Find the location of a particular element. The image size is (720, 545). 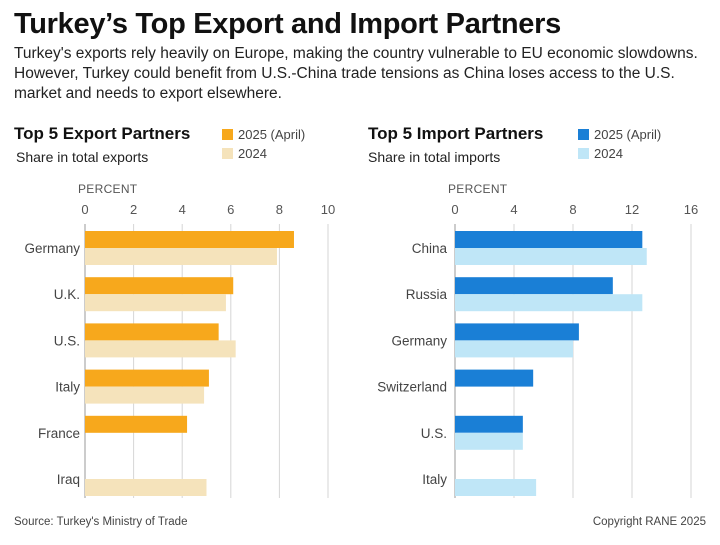

export-legend-2025-label: 2025 (April) is located at coordinates (272, 134).